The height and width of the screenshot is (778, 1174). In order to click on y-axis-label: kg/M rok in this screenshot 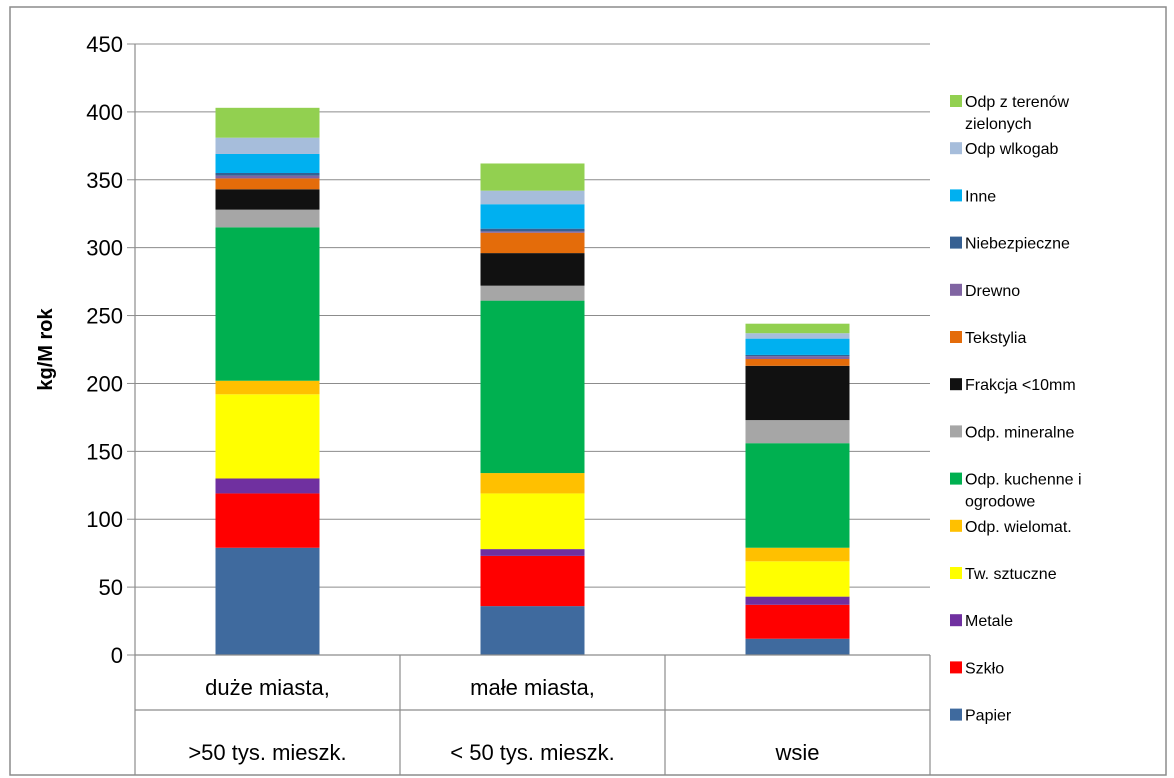, I will do `click(46, 349)`.